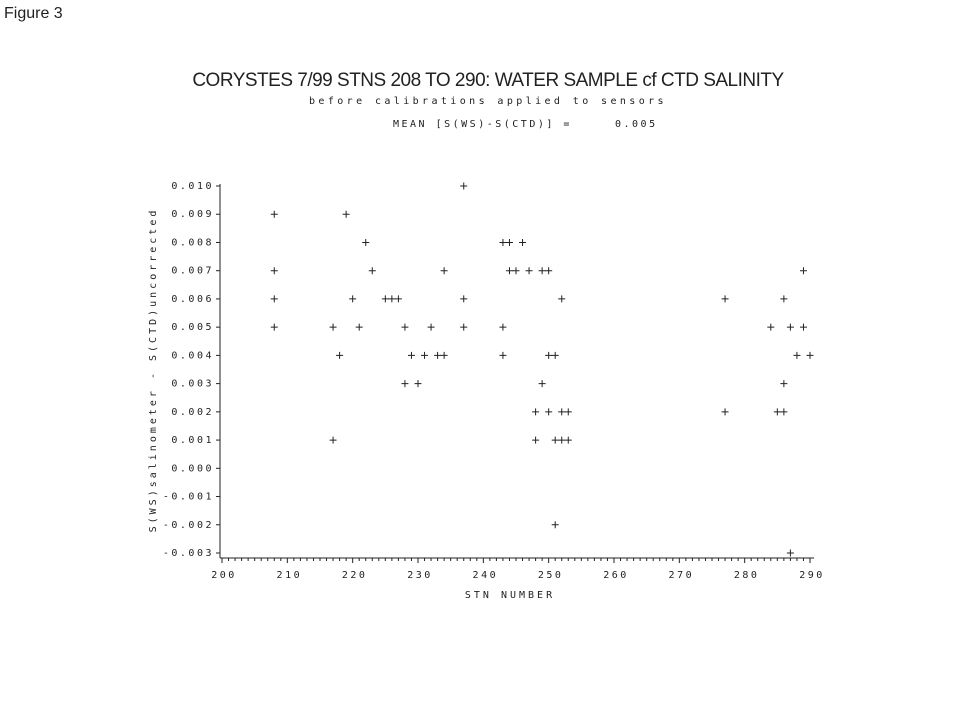 This screenshot has height=711, width=980. Describe the element at coordinates (812, 575) in the screenshot. I see `x-tick-label: 290` at that location.